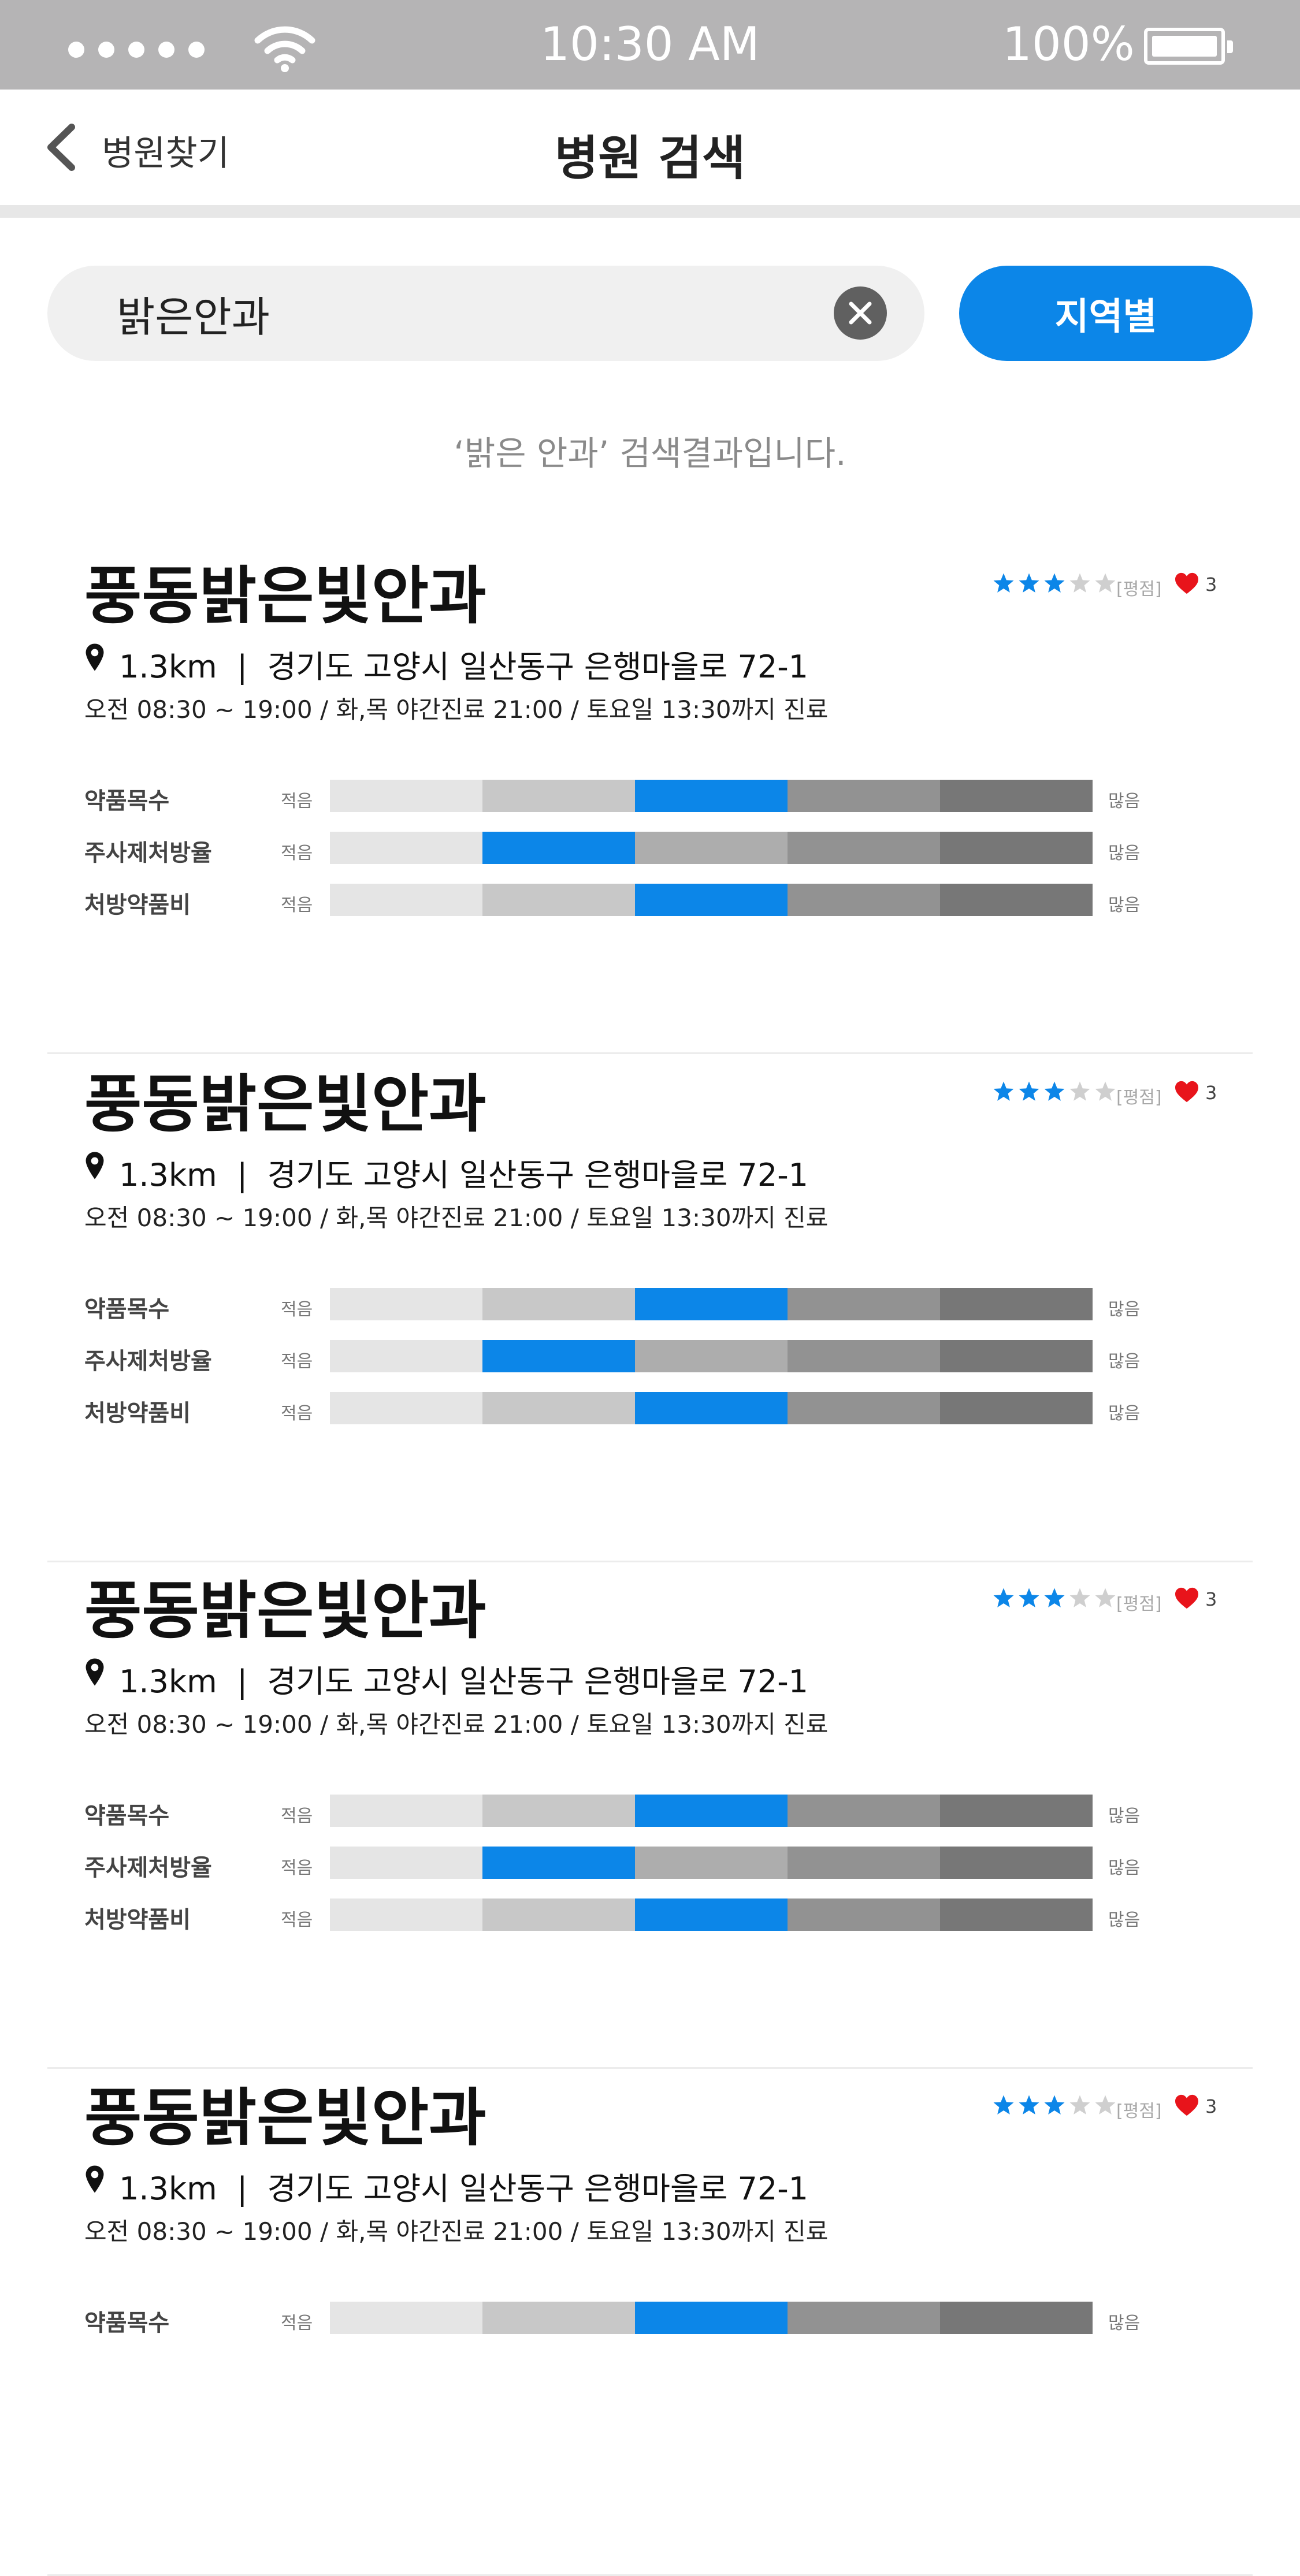  I want to click on header-divider, so click(650, 211).